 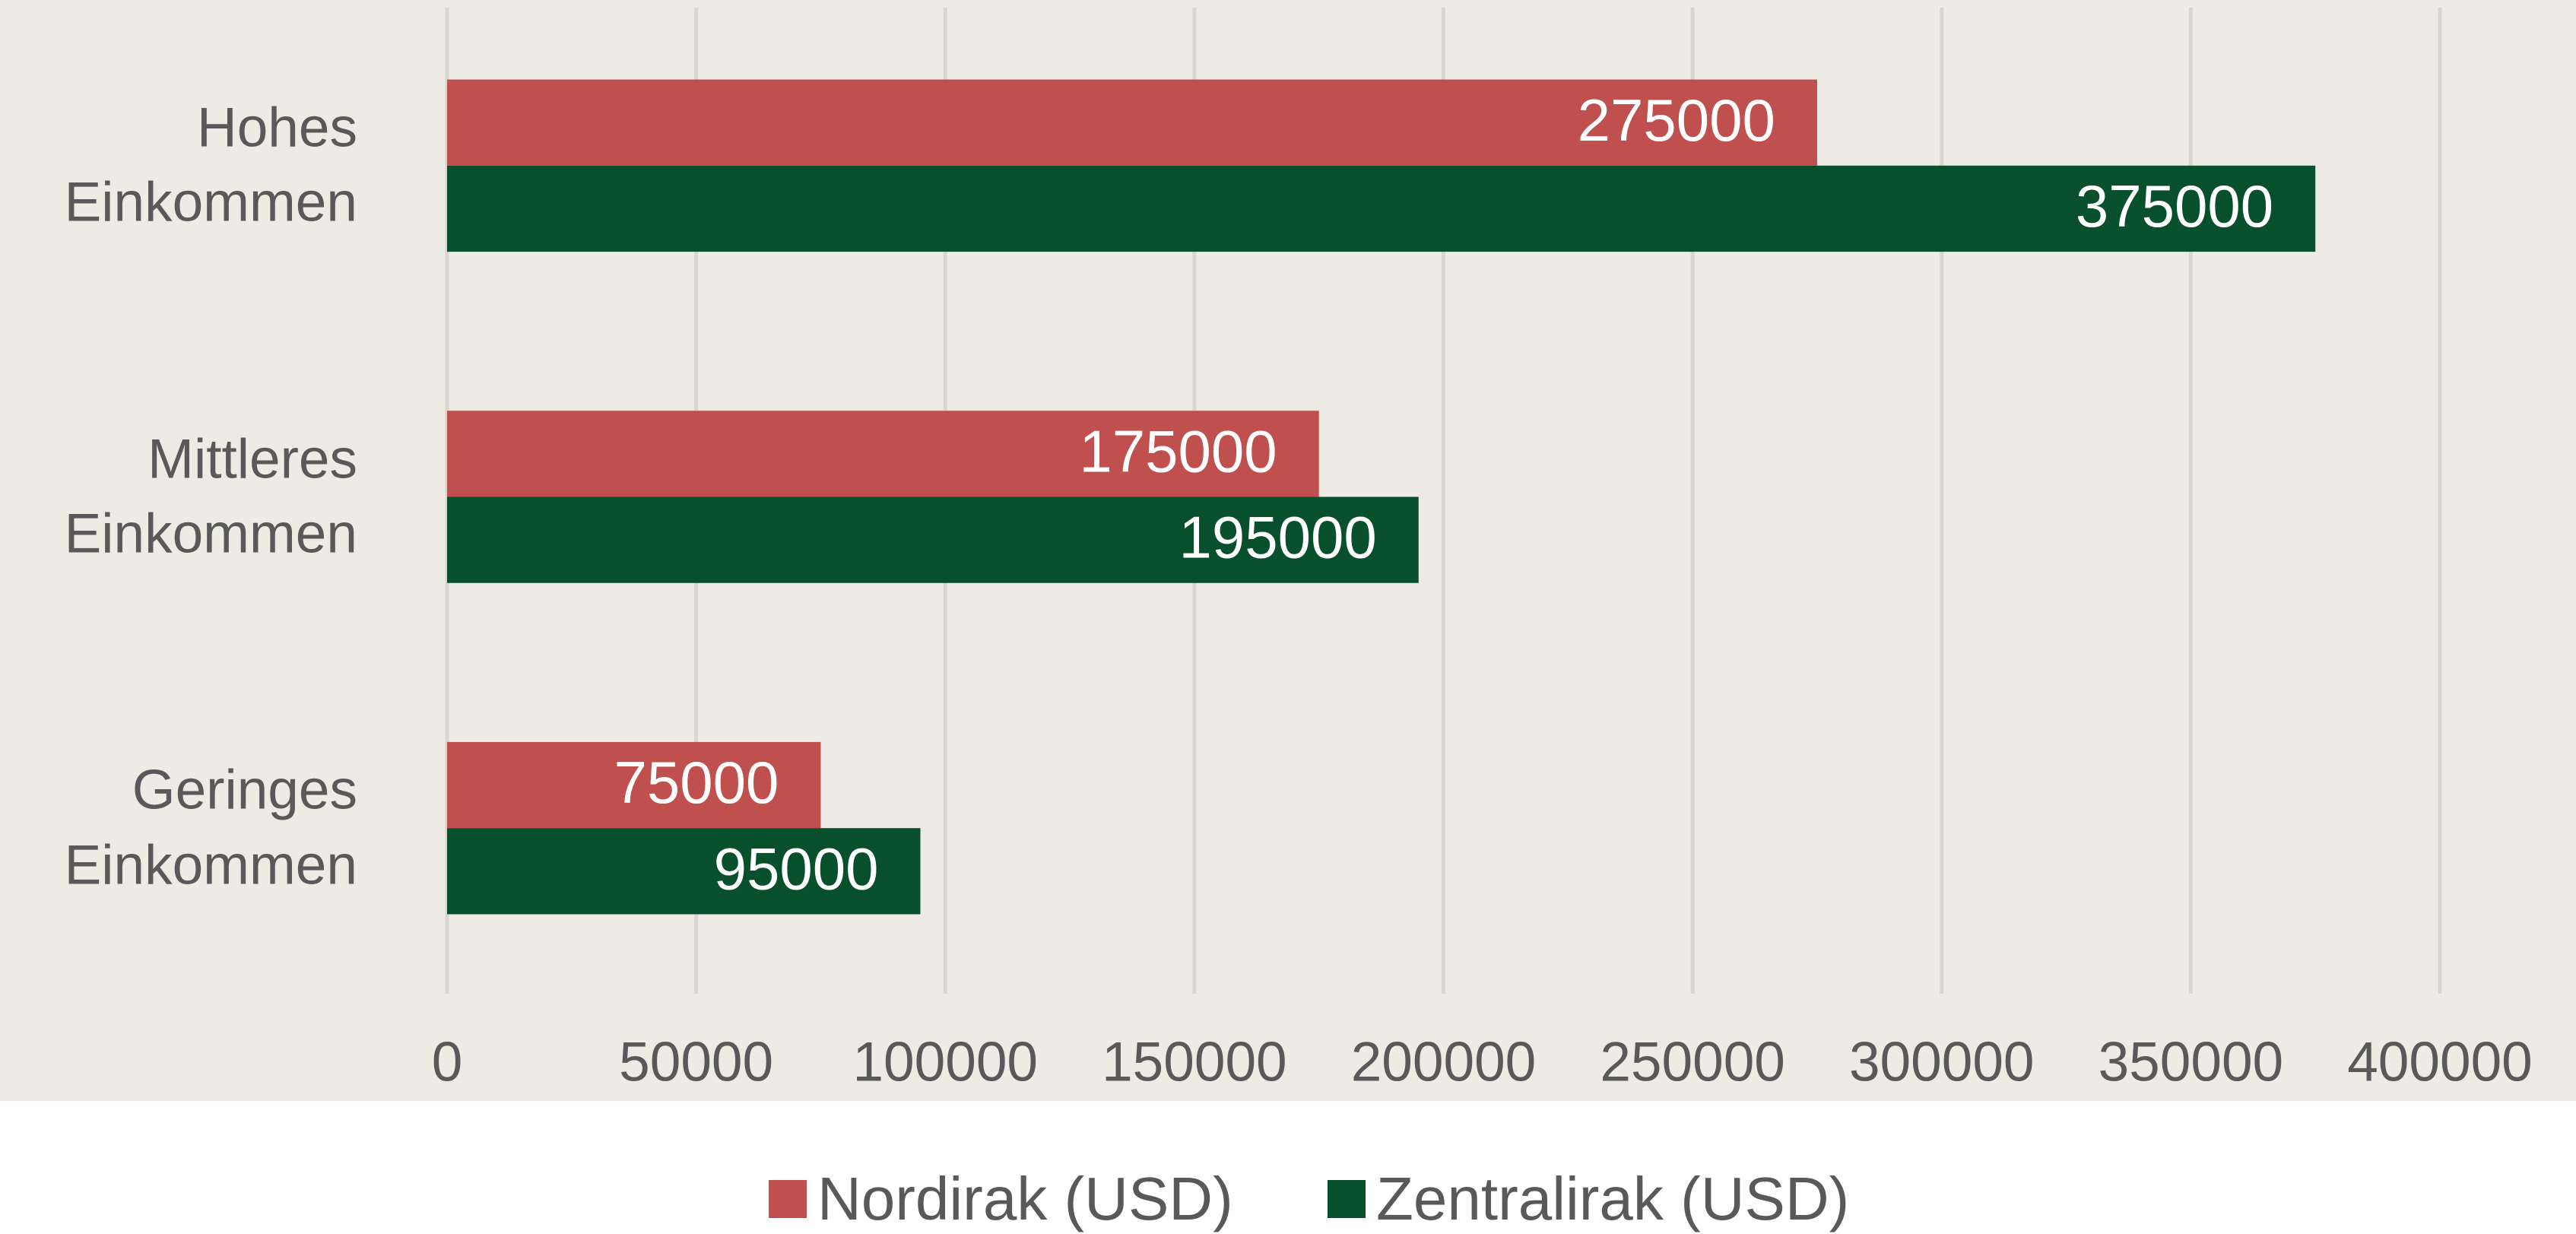 I want to click on x-tick-label: 50000, so click(x=696, y=1062).